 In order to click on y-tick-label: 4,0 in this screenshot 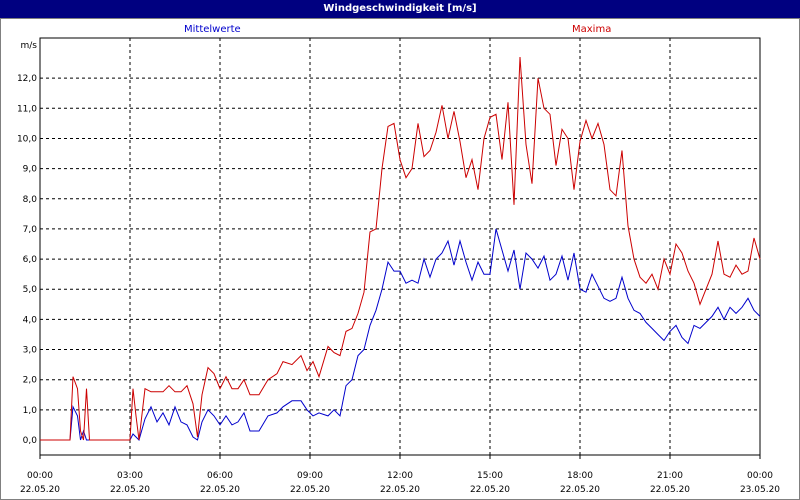, I will do `click(30, 320)`.